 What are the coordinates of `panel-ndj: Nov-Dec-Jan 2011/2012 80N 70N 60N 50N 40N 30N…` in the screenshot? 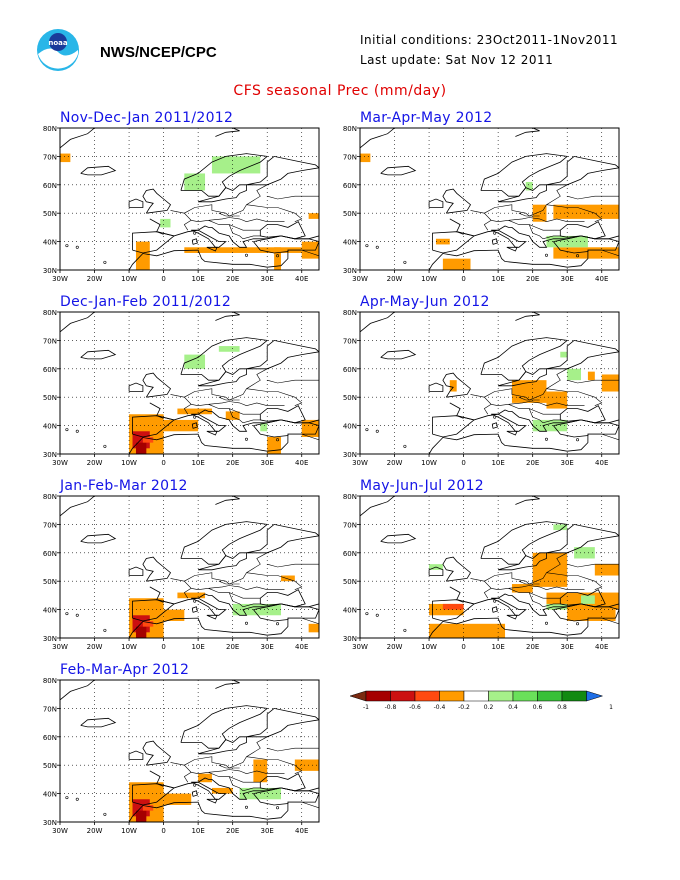 It's located at (175, 200).